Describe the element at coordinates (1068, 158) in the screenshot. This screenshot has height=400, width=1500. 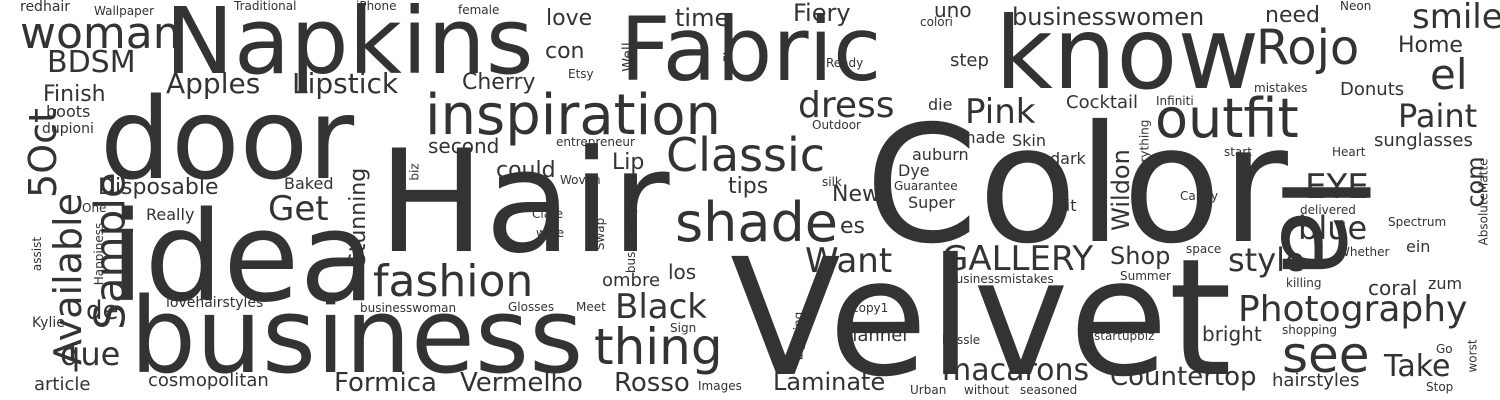
I see `cloud-word: dark` at that location.